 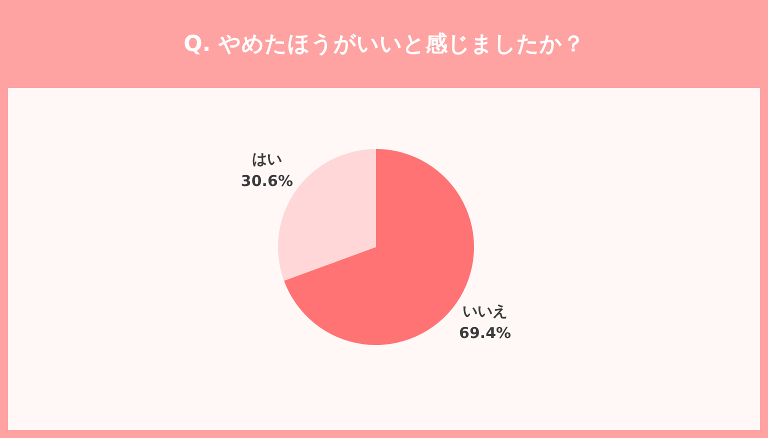 What do you see at coordinates (384, 45) in the screenshot?
I see `chart-title: Q. やめたほうがいいと感じましたか？` at bounding box center [384, 45].